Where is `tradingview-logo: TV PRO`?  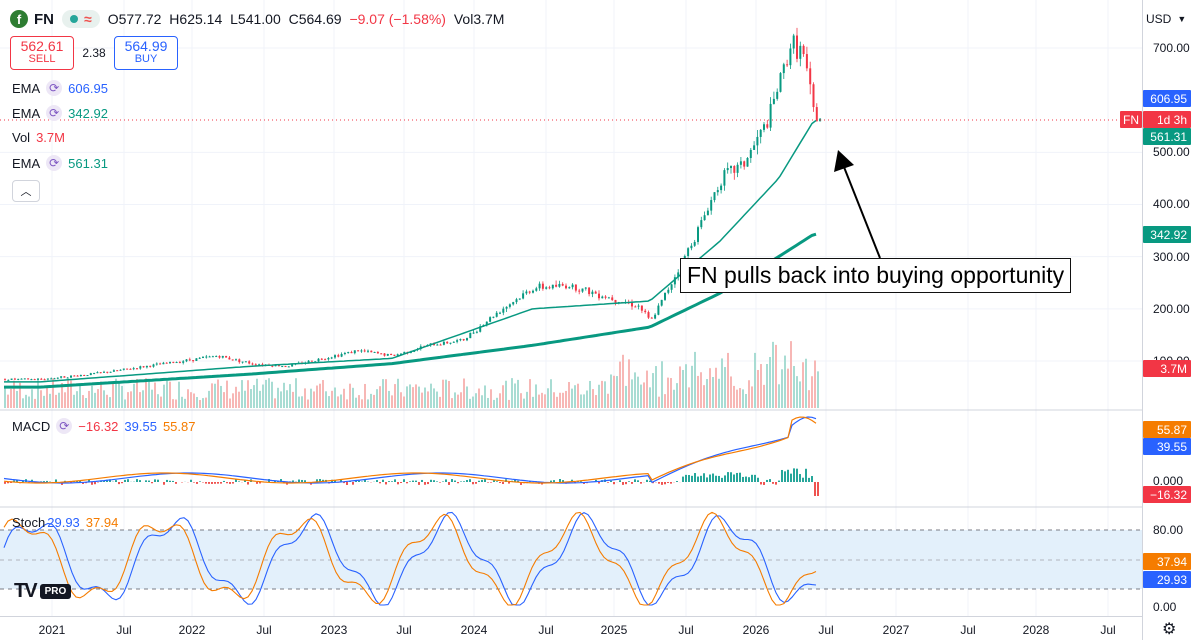 tradingview-logo: TV PRO is located at coordinates (42, 591).